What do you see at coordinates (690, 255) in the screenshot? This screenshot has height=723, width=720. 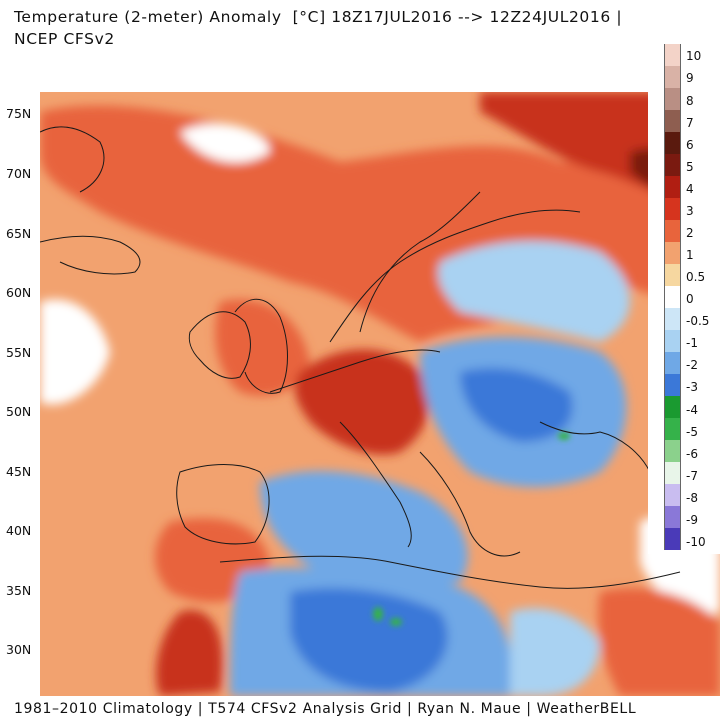 I see `colorbar-label: 1` at bounding box center [690, 255].